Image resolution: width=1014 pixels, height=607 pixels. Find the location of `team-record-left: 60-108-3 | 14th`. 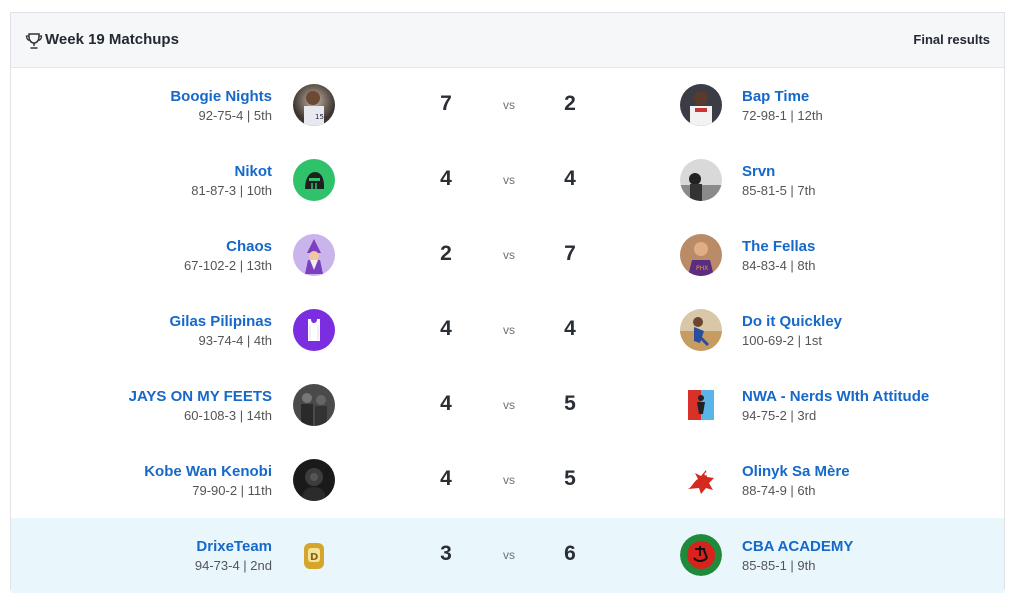

team-record-left: 60-108-3 | 14th is located at coordinates (228, 415).